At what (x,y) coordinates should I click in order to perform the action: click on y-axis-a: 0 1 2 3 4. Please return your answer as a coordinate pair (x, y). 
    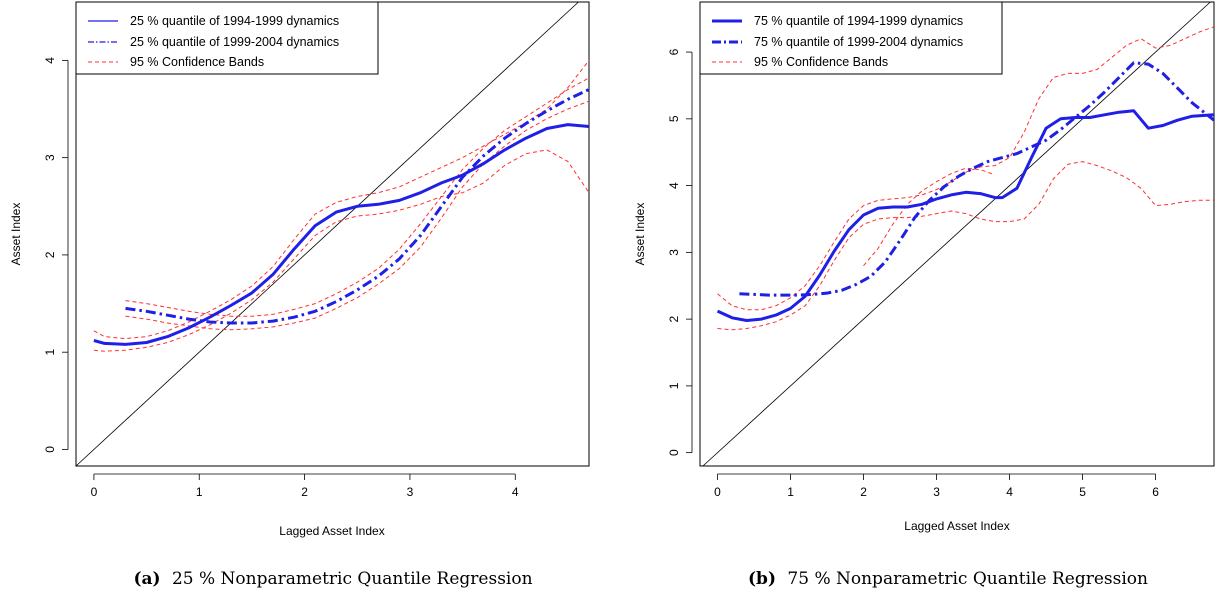
    Looking at the image, I should click on (56, 255).